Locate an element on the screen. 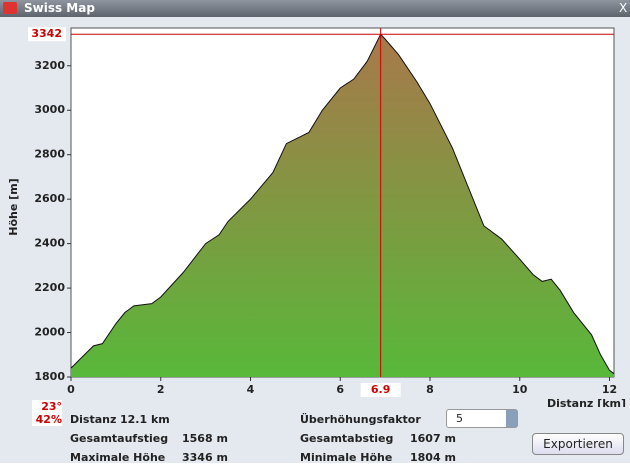 This screenshot has width=630, height=464. title-bar: Swiss Map X is located at coordinates (315, 8).